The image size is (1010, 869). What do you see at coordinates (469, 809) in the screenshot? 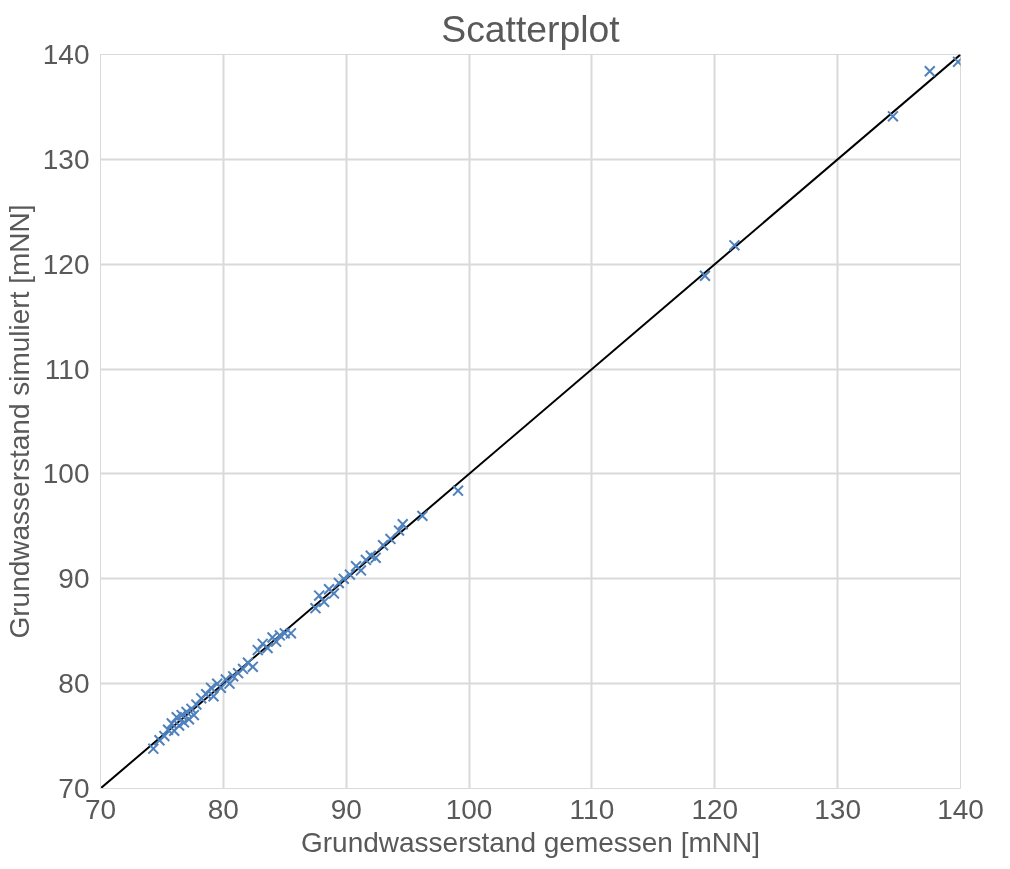
I see `x-tick-label: 100` at bounding box center [469, 809].